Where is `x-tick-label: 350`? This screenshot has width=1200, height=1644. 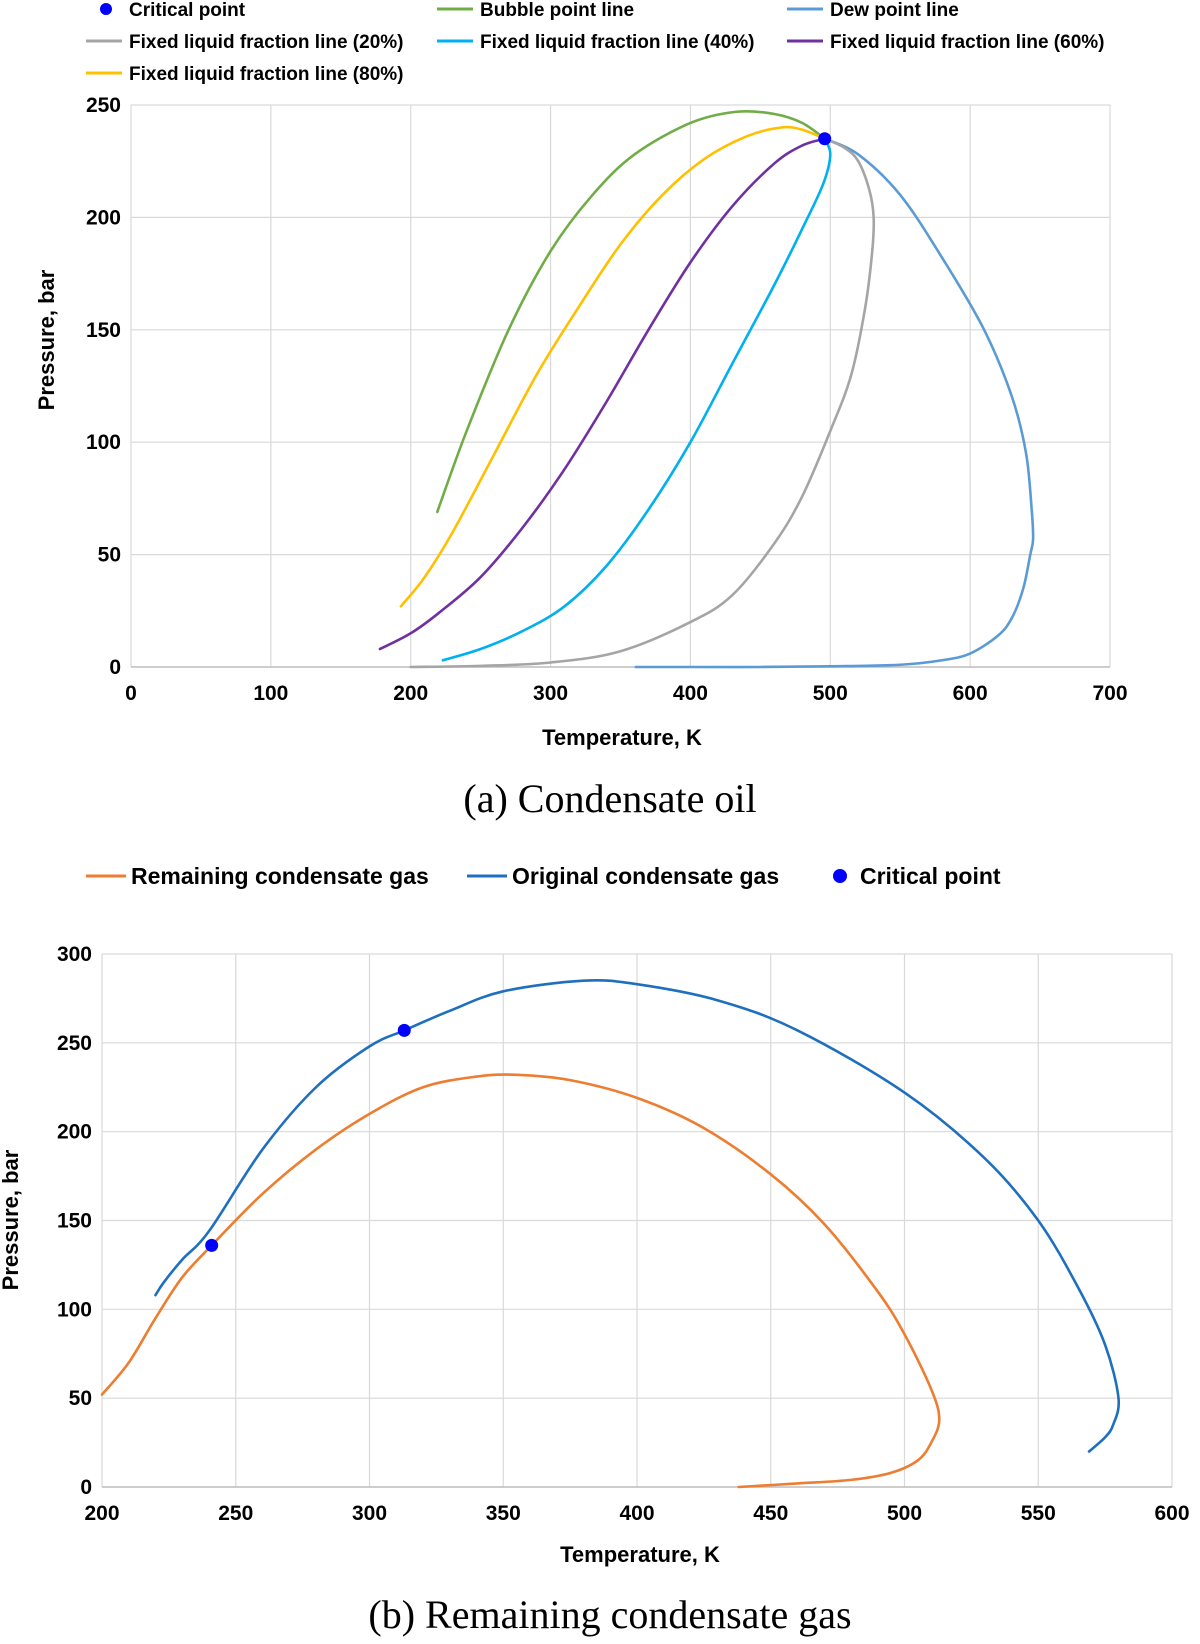
x-tick-label: 350 is located at coordinates (503, 1513).